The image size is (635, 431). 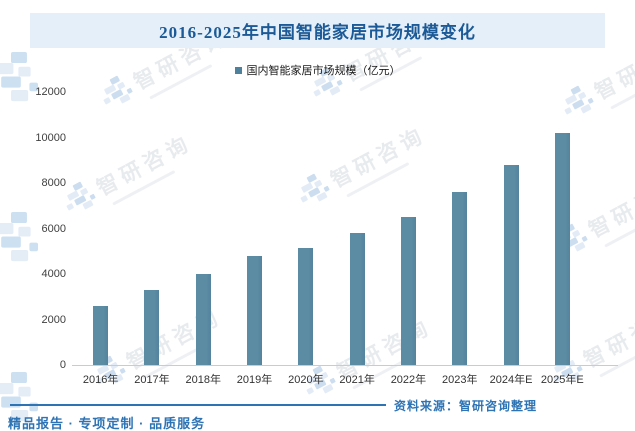 I want to click on y-tick-label: 0, so click(x=62, y=365).